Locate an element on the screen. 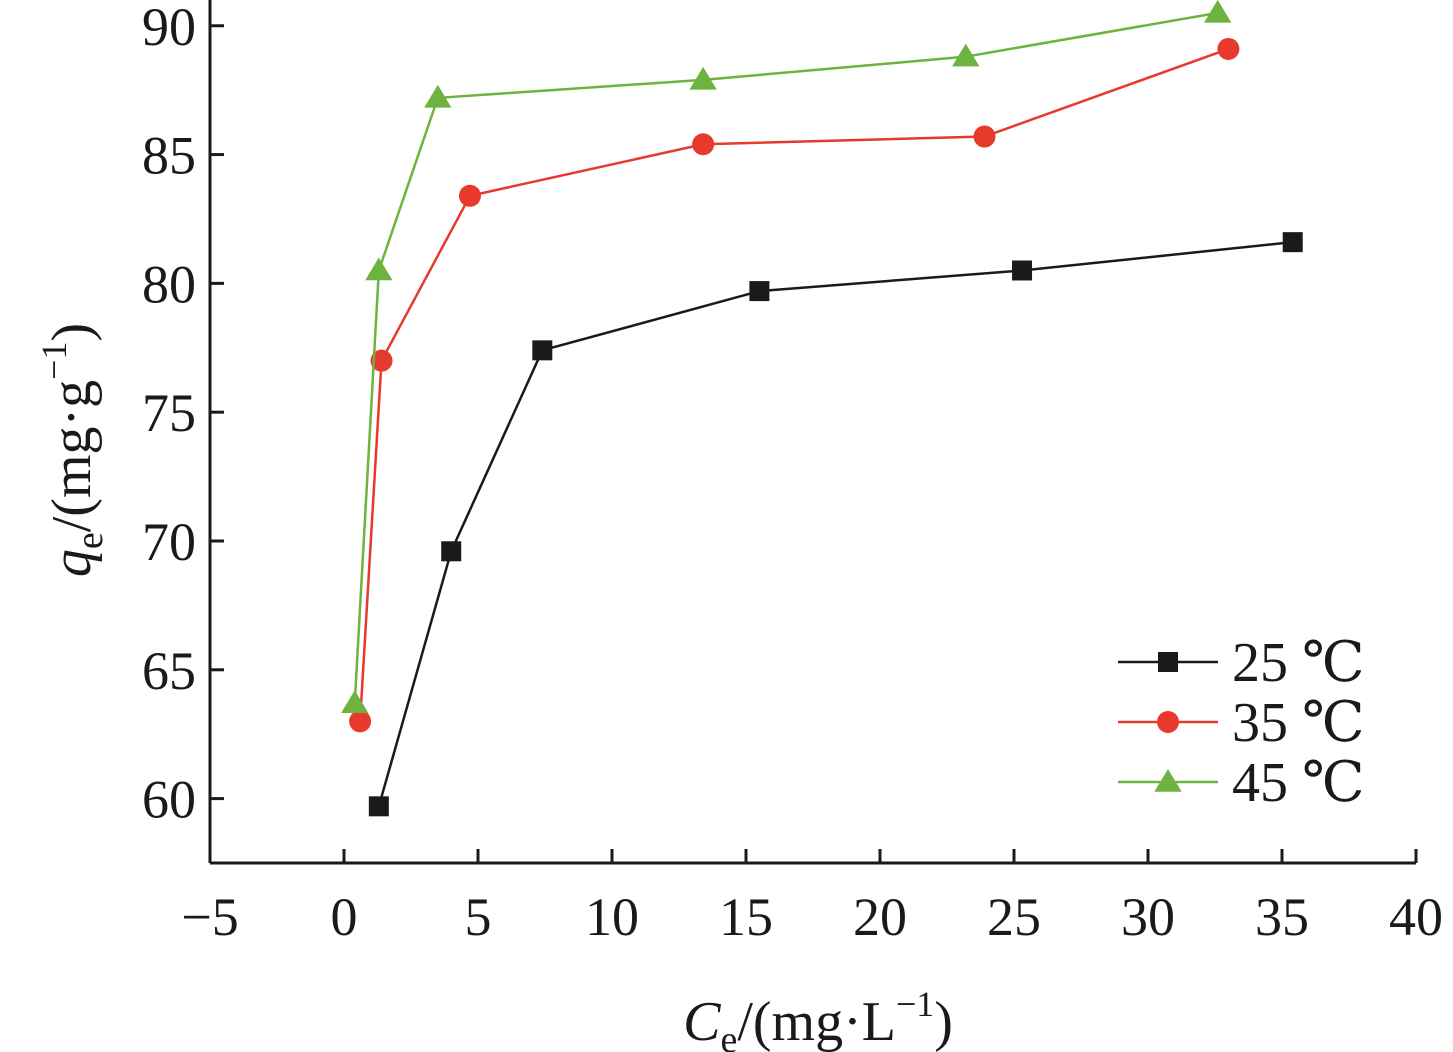 The height and width of the screenshot is (1052, 1453). y-tick-label: 75 is located at coordinates (169, 413).